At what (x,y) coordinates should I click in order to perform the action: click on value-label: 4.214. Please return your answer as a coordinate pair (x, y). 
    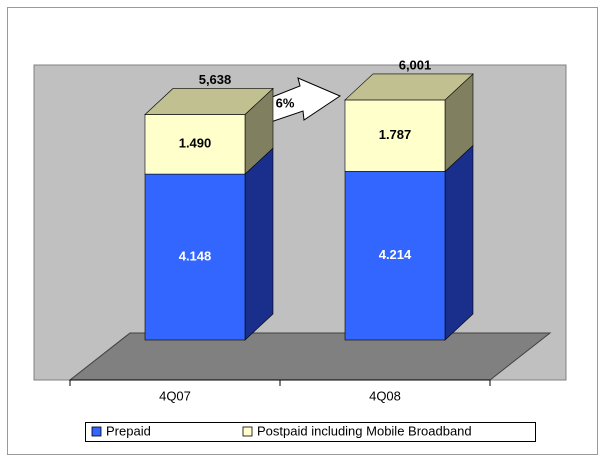
    Looking at the image, I should click on (395, 254).